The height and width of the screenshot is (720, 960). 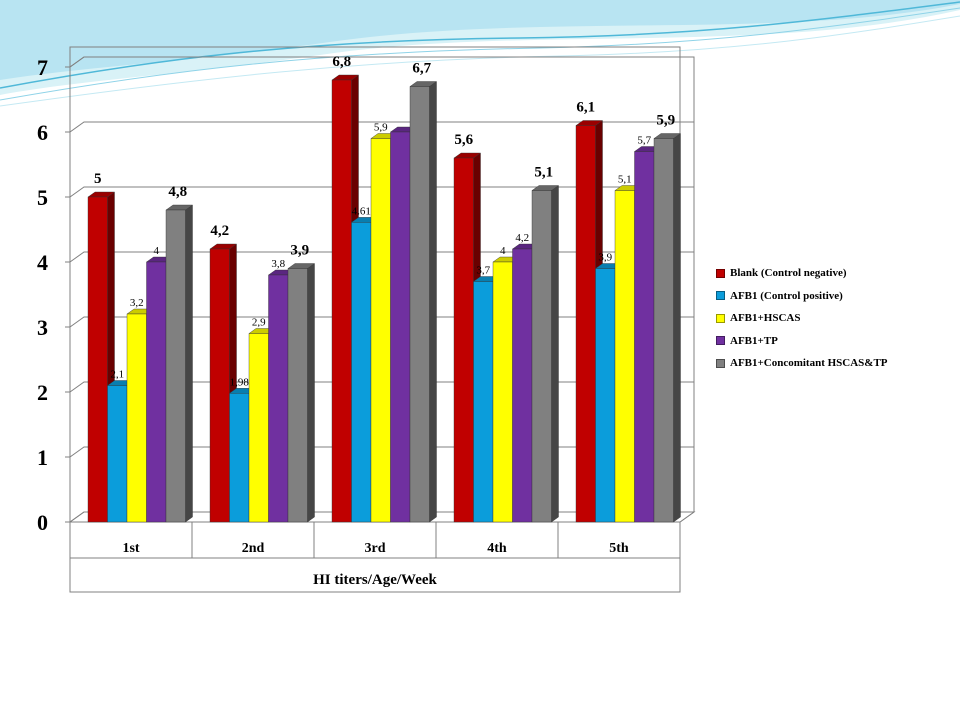 I want to click on data-label: 1,98, so click(x=240, y=382).